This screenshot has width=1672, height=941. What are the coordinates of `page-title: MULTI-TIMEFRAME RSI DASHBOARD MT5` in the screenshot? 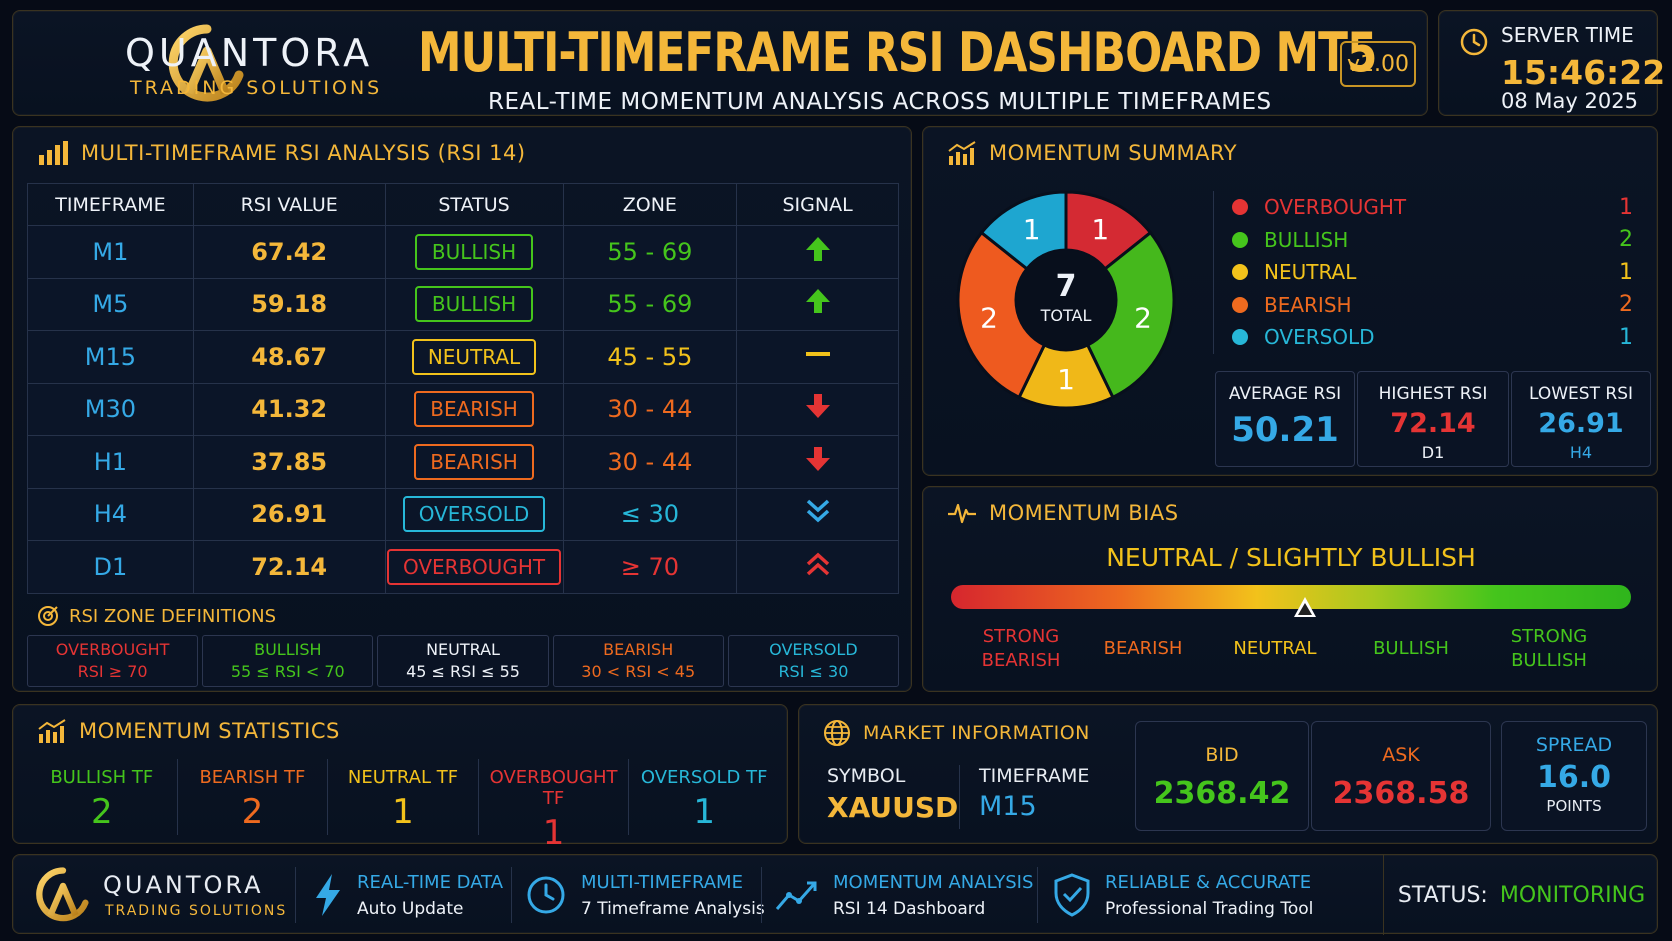 It's located at (897, 52).